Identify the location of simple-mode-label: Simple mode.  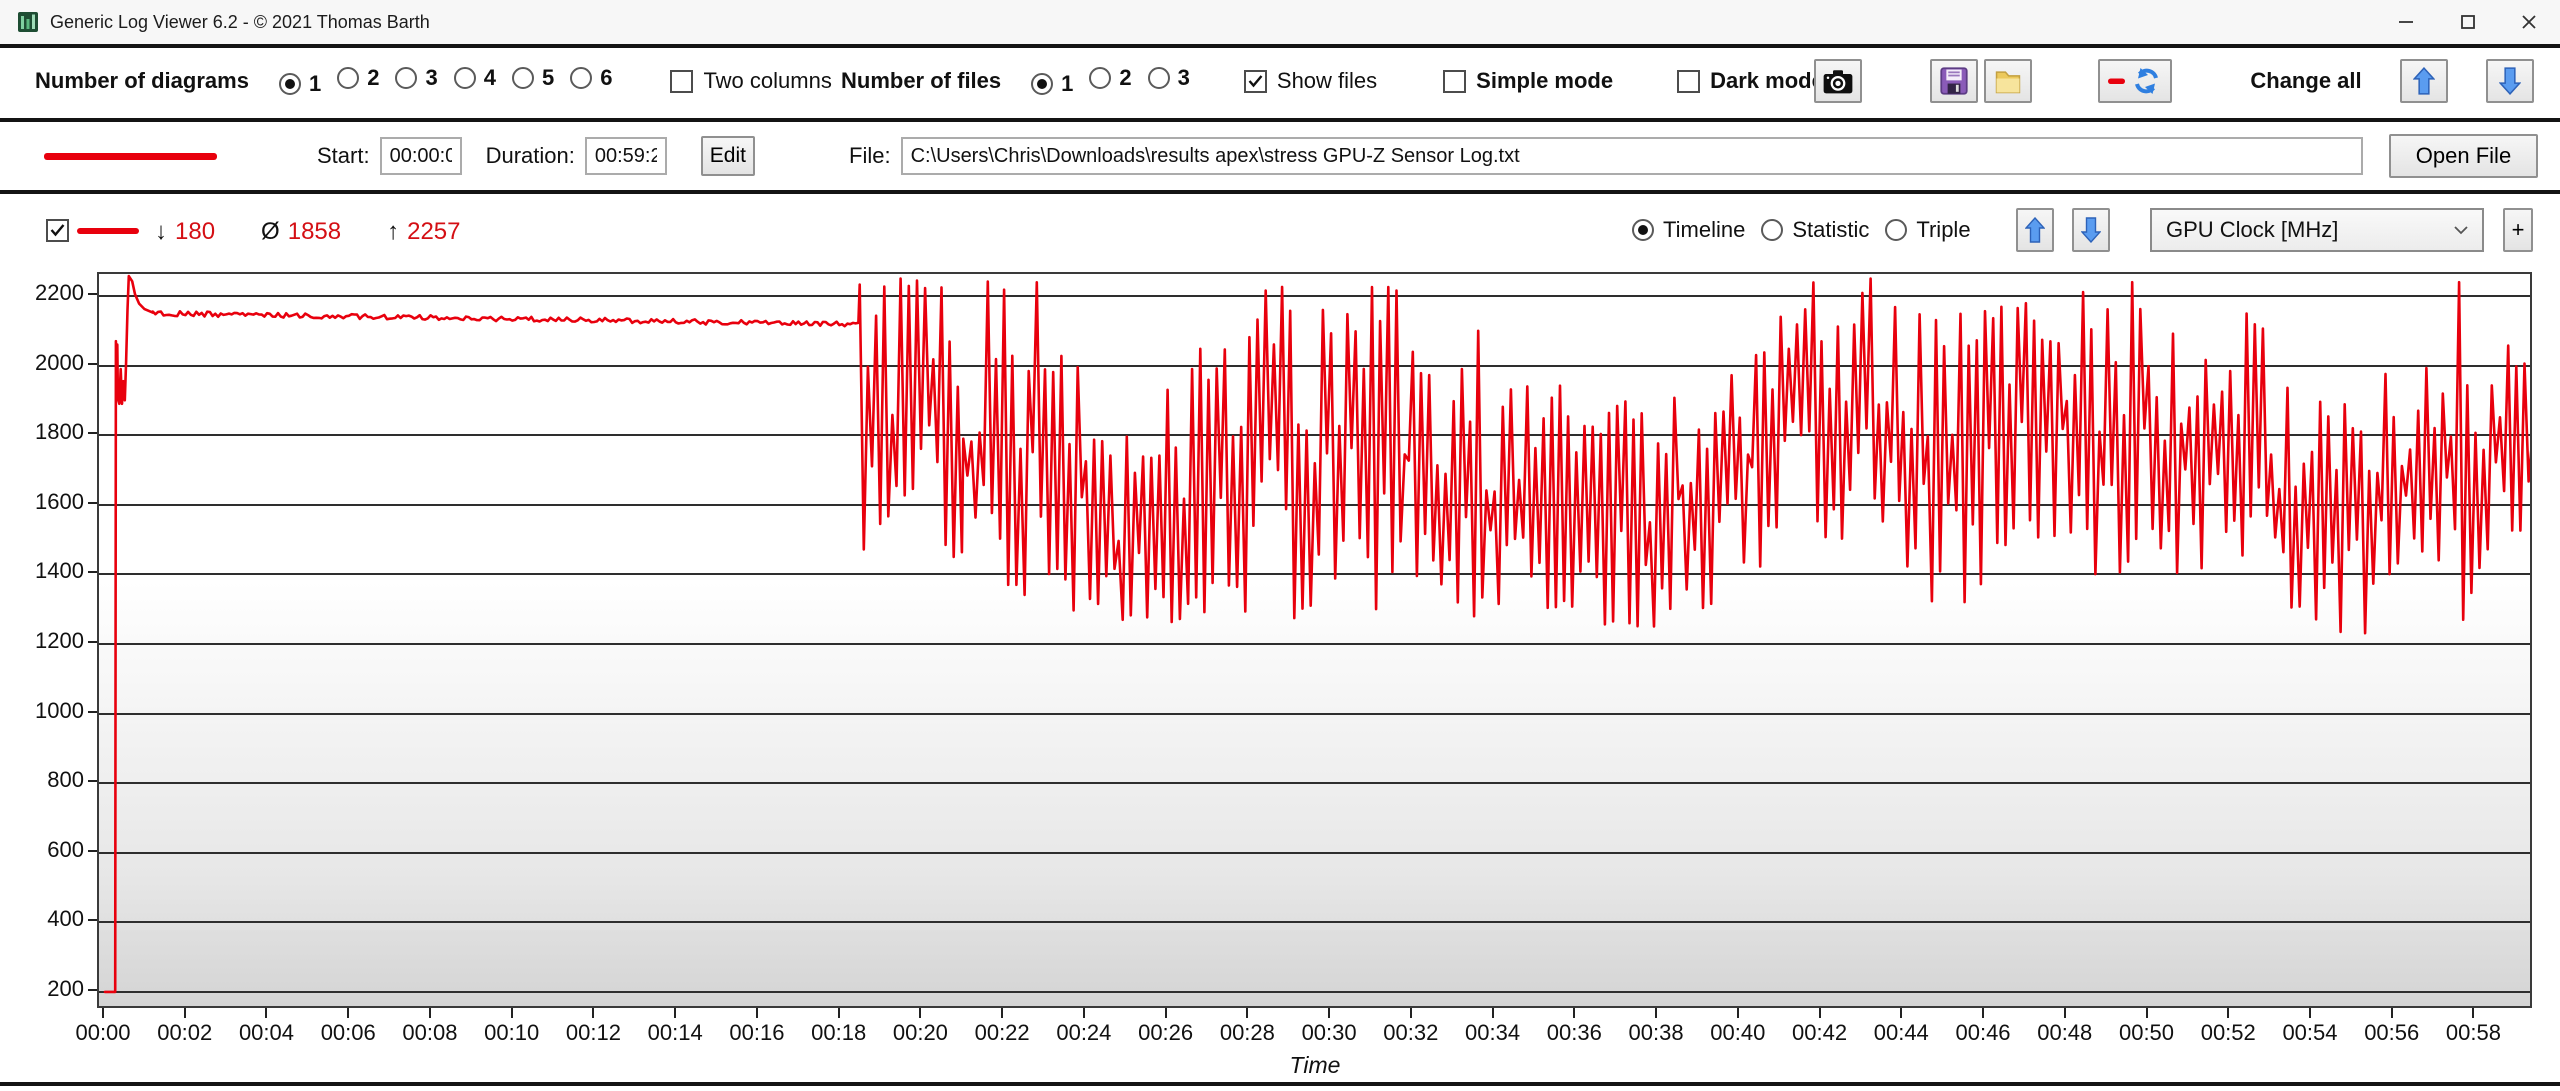
(1545, 80).